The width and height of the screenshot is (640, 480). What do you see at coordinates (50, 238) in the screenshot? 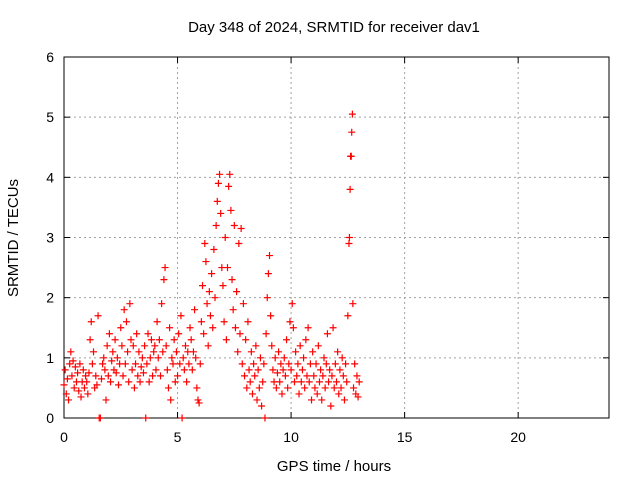
I see `y-tick-label: 3` at bounding box center [50, 238].